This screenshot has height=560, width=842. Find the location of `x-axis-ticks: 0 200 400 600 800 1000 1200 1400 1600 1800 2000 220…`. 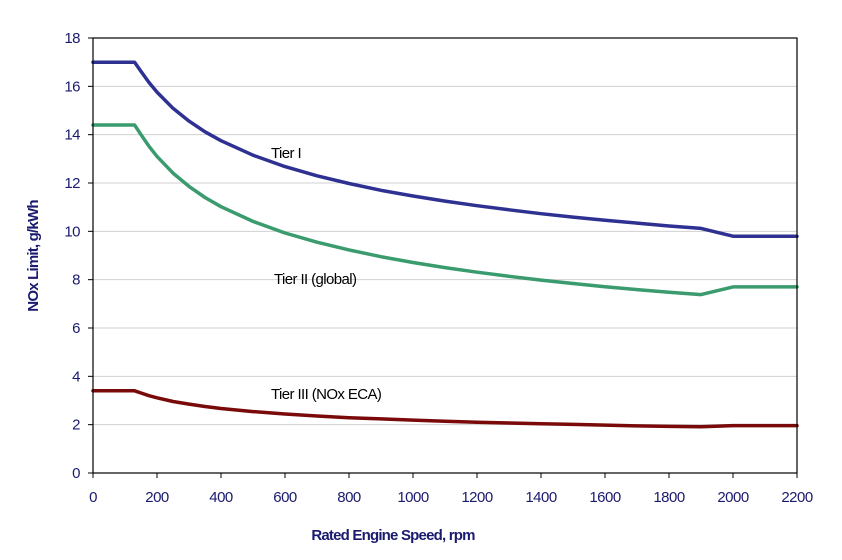

x-axis-ticks: 0 200 400 600 800 1000 1200 1400 1600 1800 2000 220… is located at coordinates (451, 489).